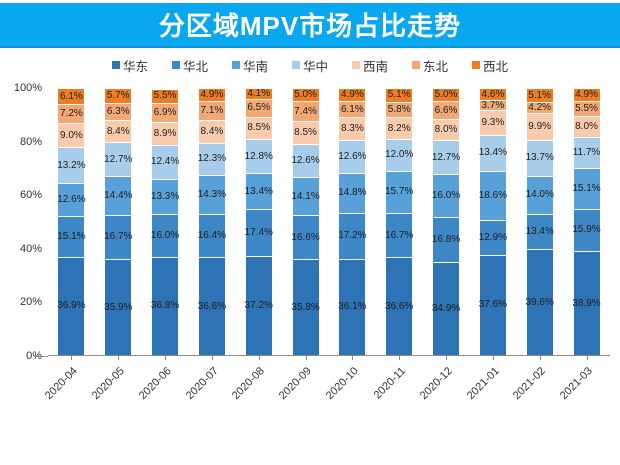 The width and height of the screenshot is (620, 465). Describe the element at coordinates (165, 235) in the screenshot. I see `bar-value-label: 16.0%` at that location.